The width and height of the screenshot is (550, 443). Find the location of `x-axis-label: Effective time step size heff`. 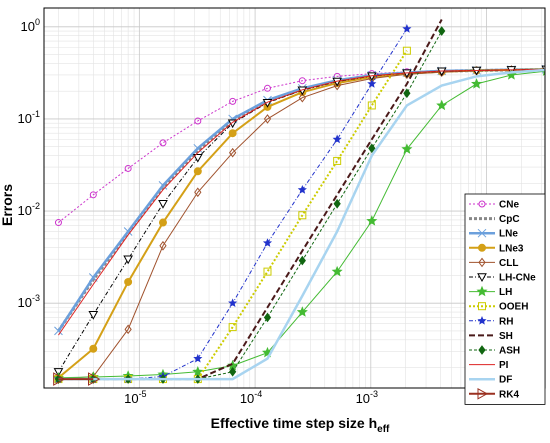

x-axis-label: Effective time step size heff is located at coordinates (300, 425).